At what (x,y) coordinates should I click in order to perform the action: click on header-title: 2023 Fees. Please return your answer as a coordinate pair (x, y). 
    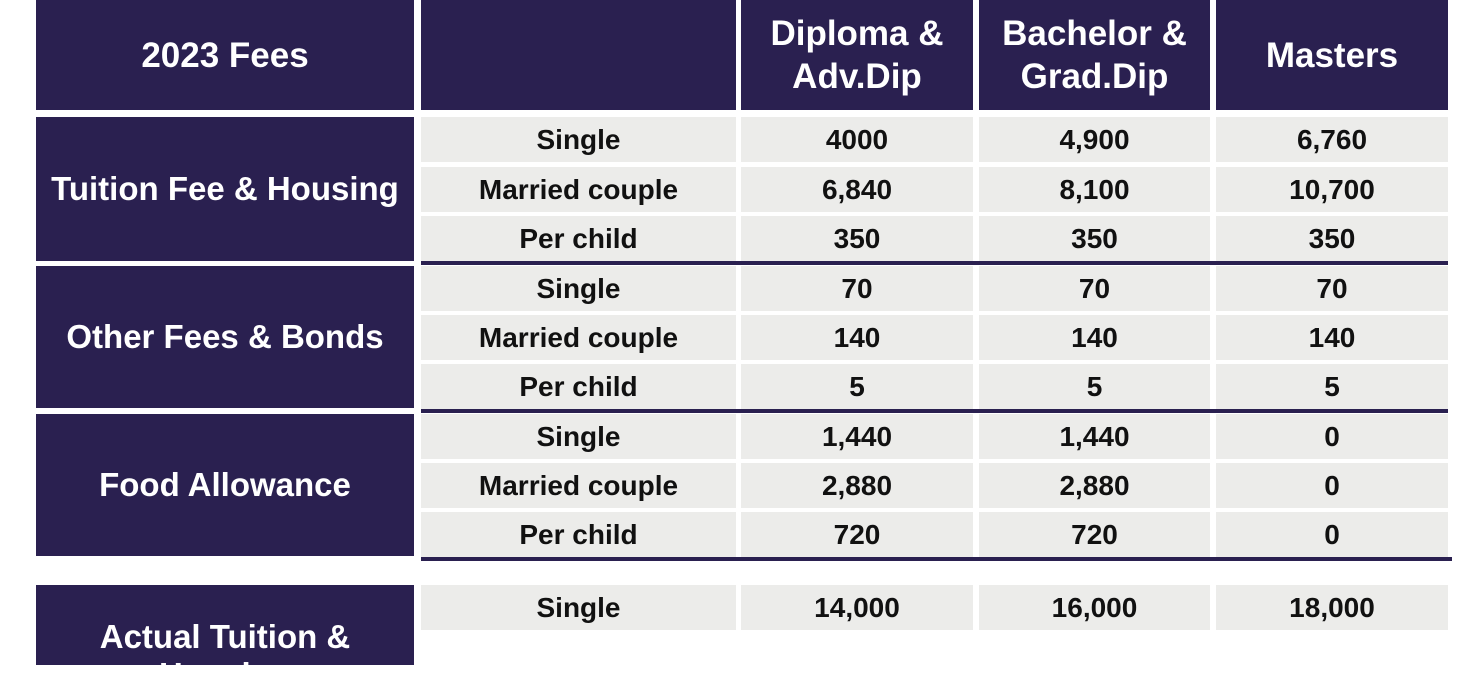
    Looking at the image, I should click on (225, 55).